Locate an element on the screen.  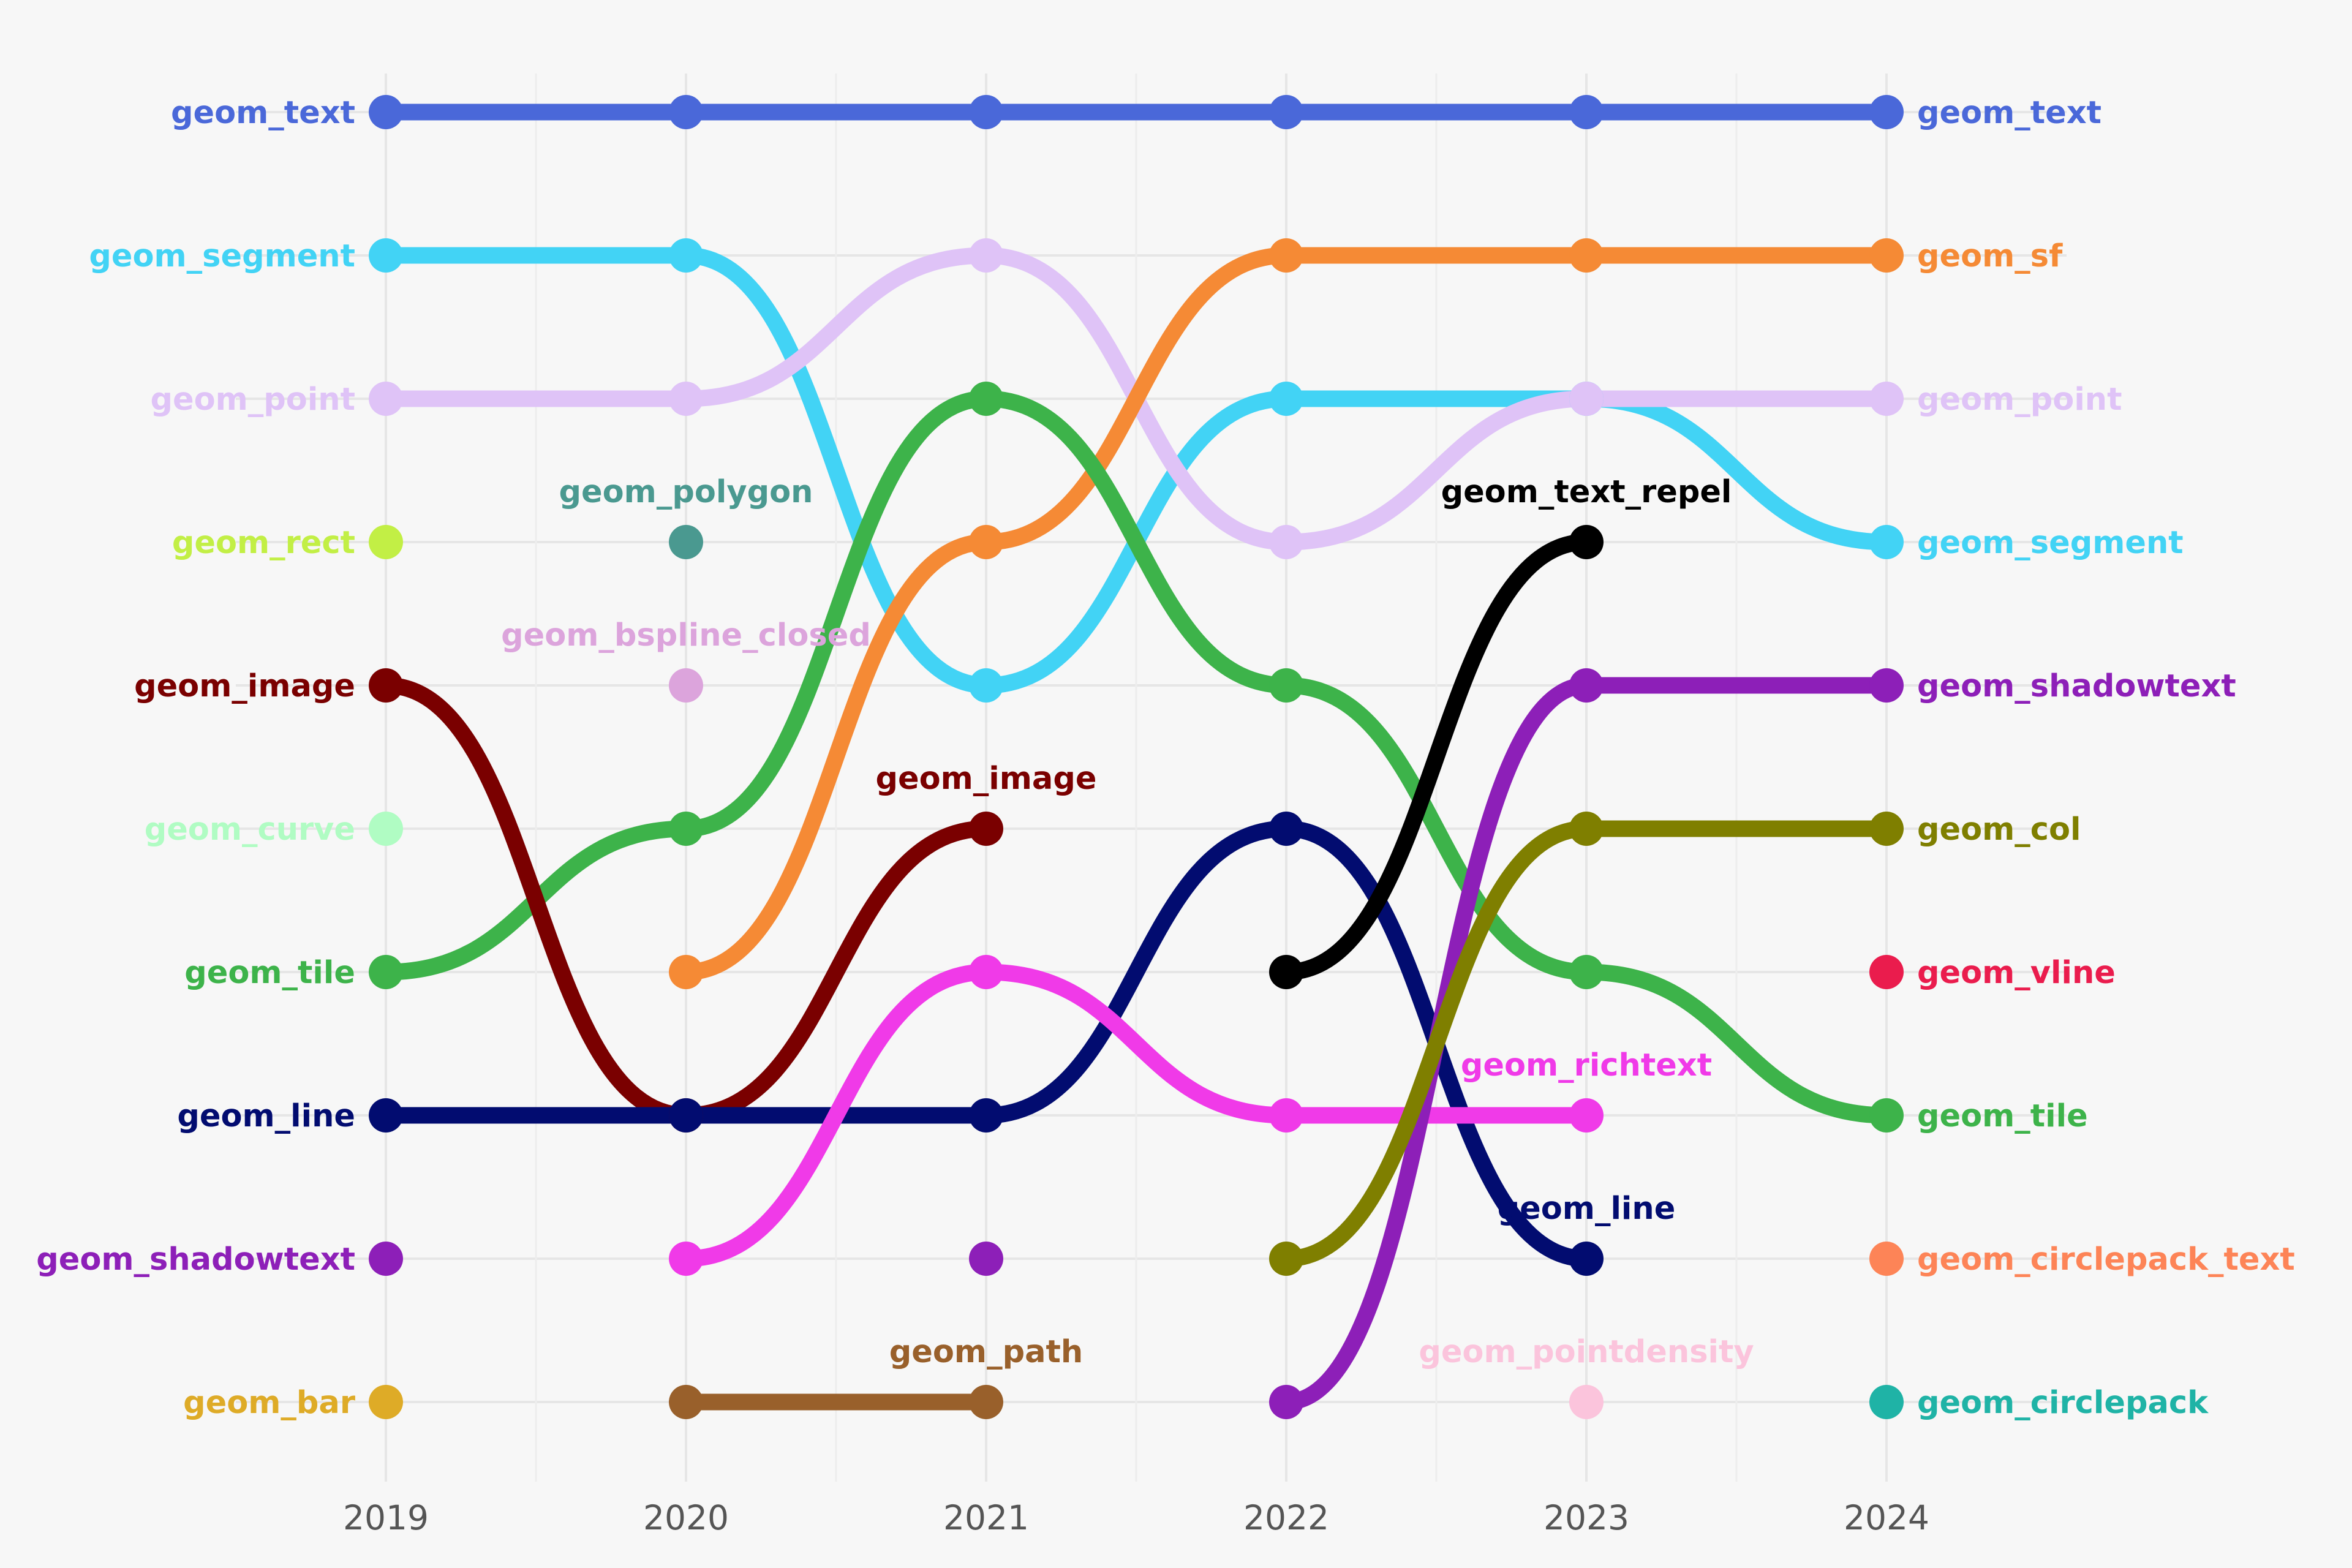
point-geom-bar is located at coordinates (386, 1402).